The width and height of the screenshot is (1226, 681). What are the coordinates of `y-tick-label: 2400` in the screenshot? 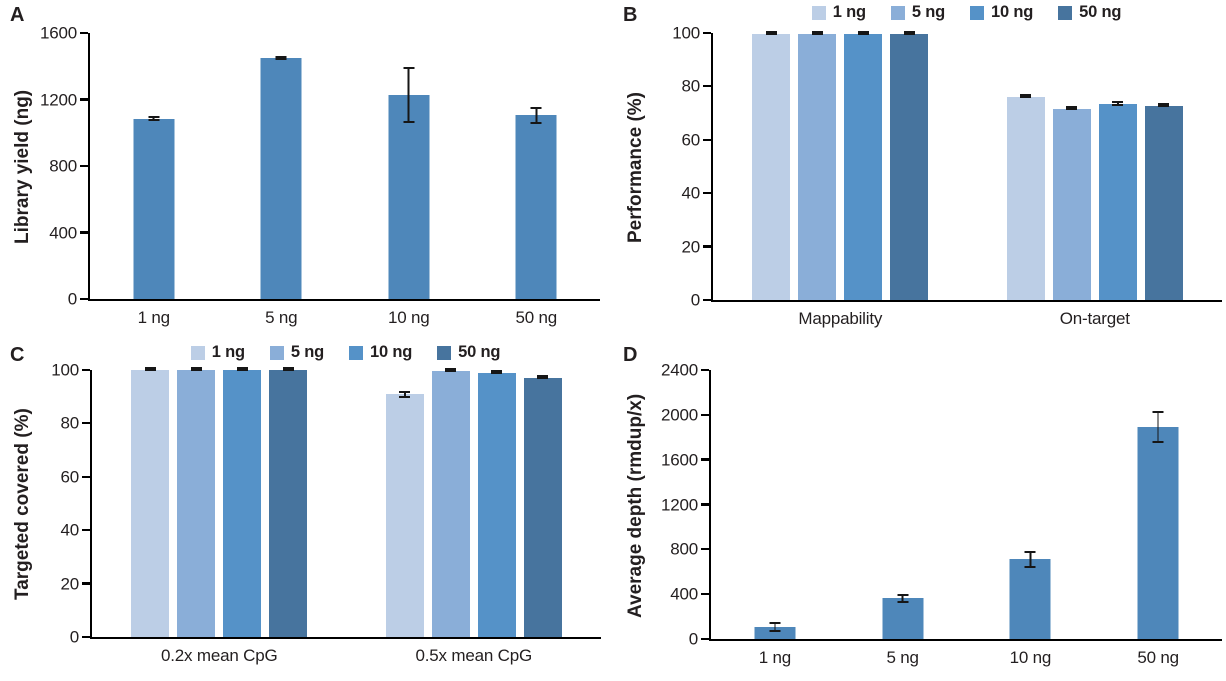 It's located at (679, 370).